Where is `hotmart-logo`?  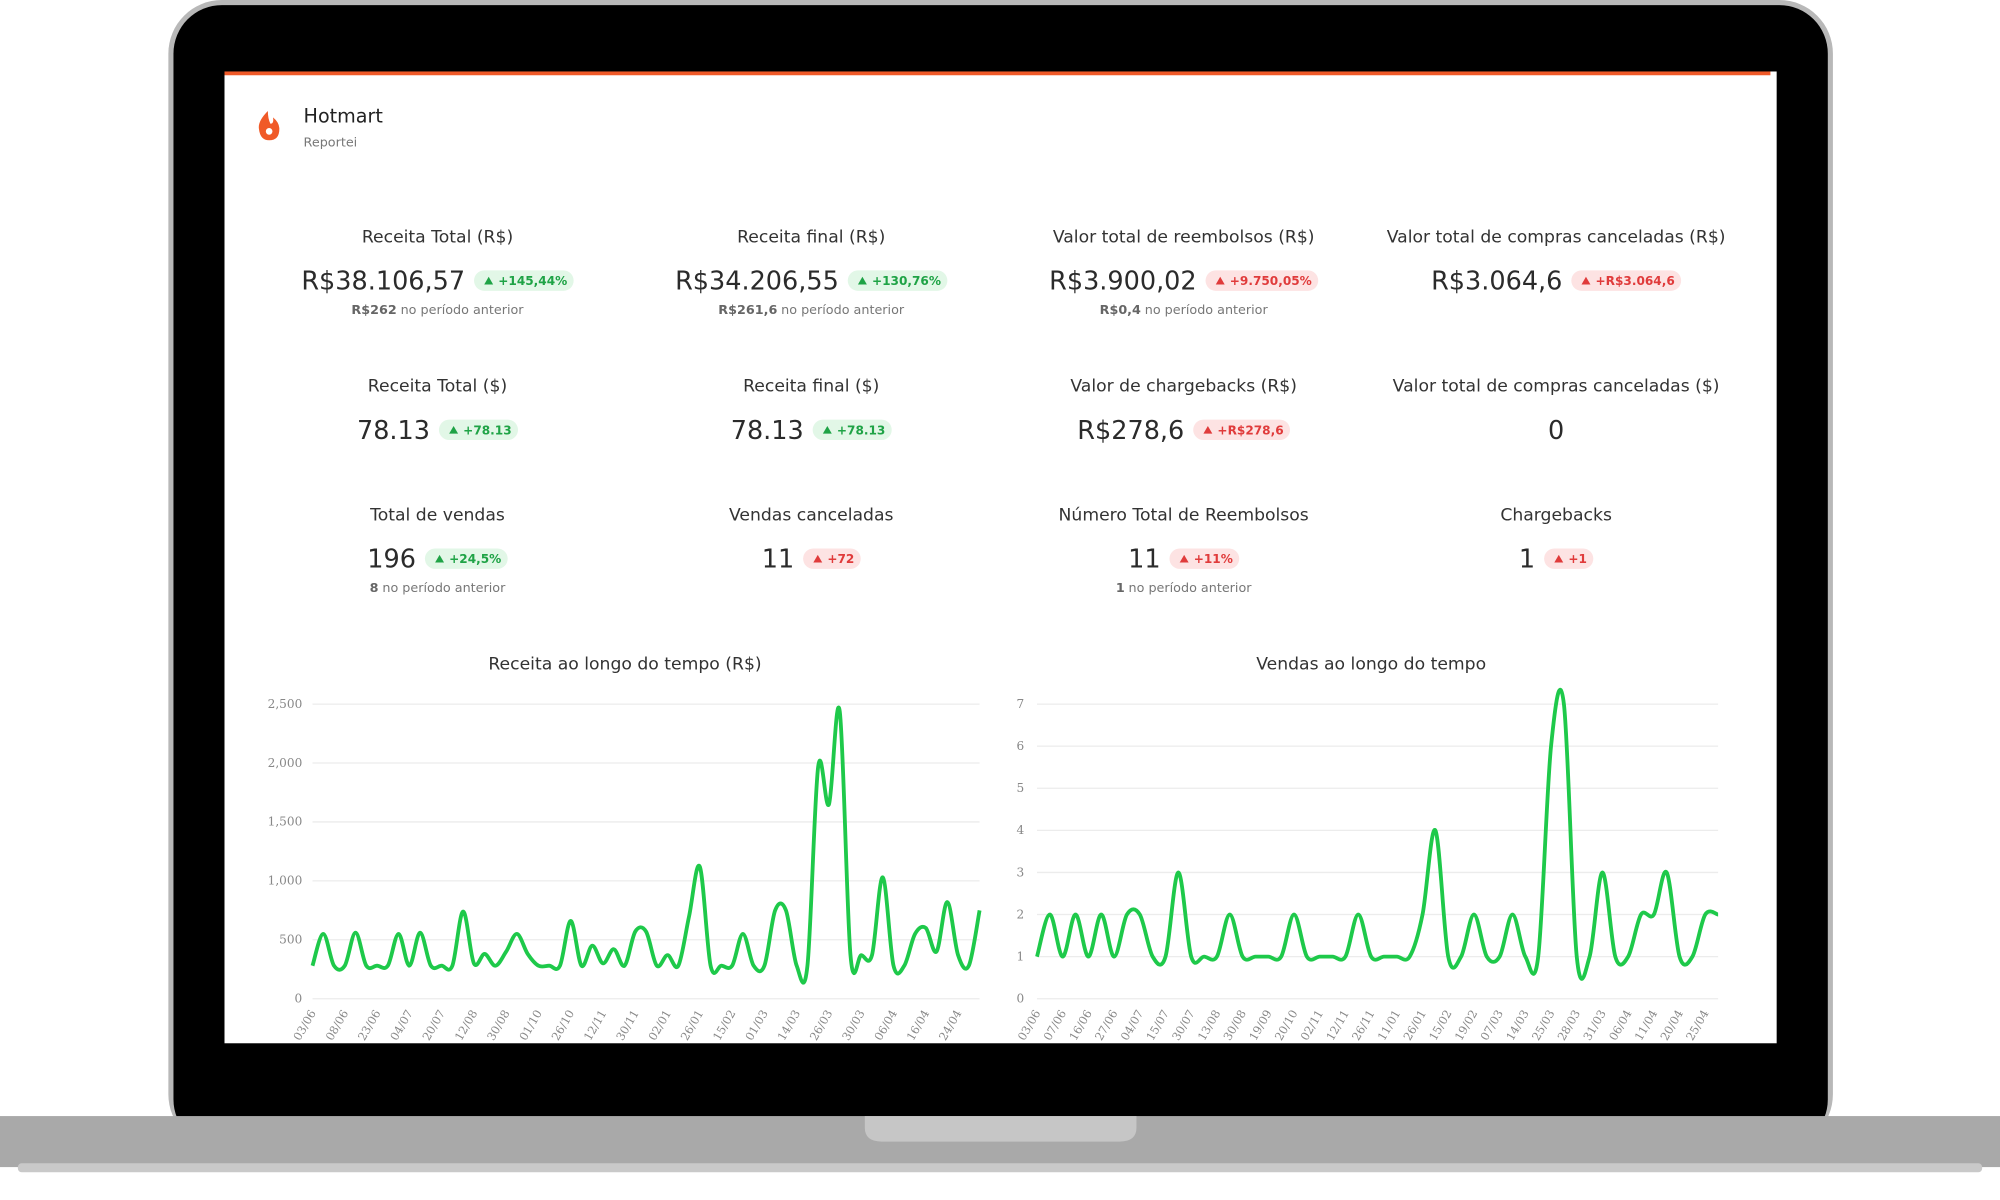 hotmart-logo is located at coordinates (269, 125).